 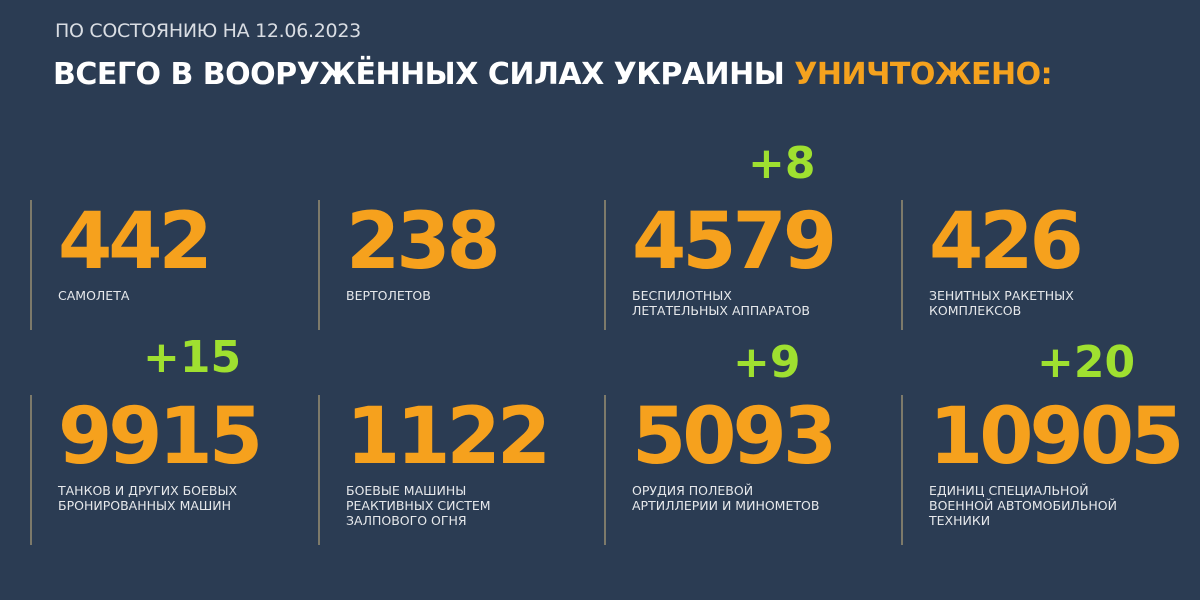 I want to click on stat-aircraft: 442 САМОЛЕТА, so click(x=121, y=263).